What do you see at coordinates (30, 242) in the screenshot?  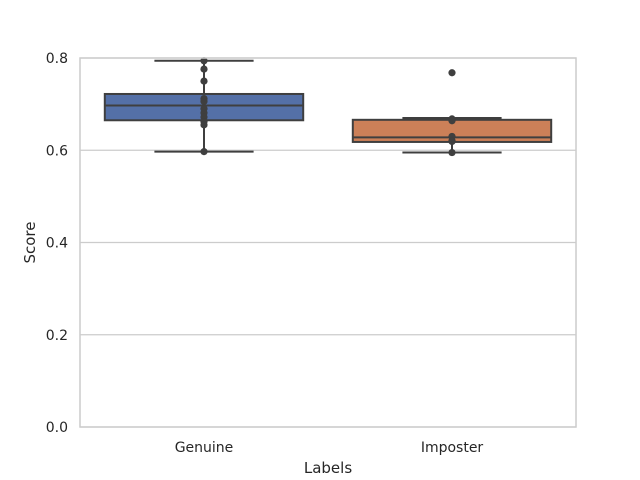 I see `y-axis-label: Score` at bounding box center [30, 242].